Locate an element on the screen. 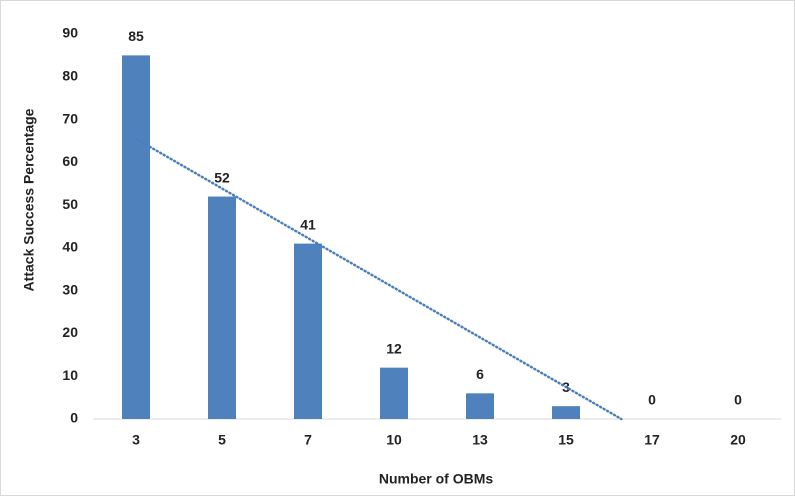 This screenshot has width=795, height=496. x-tick-label: 3 is located at coordinates (136, 440).